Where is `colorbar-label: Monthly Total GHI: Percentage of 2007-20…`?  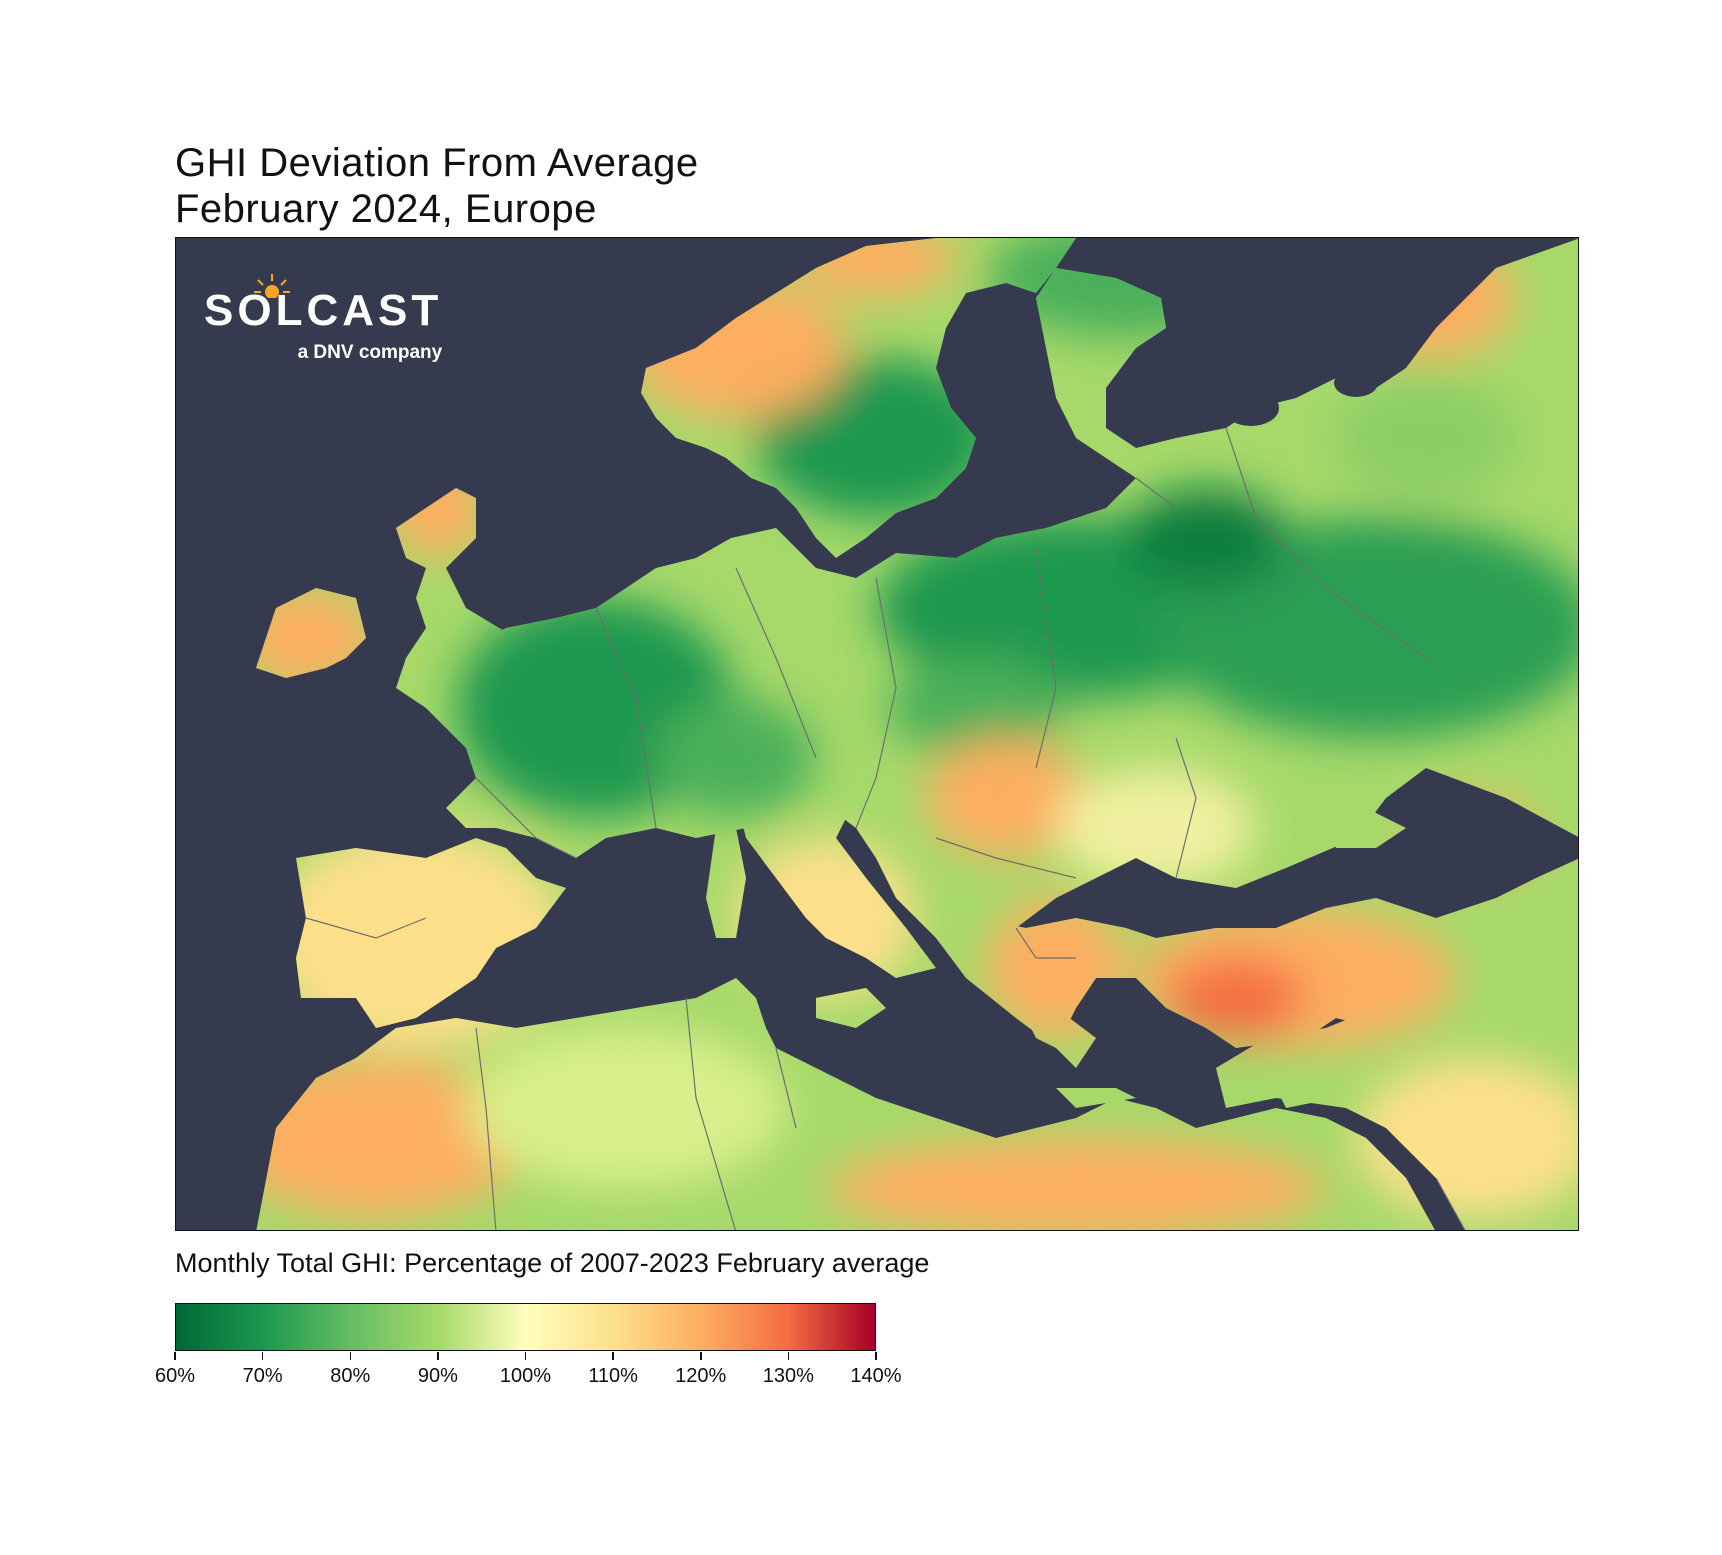
colorbar-label: Monthly Total GHI: Percentage of 2007-20… is located at coordinates (552, 1263).